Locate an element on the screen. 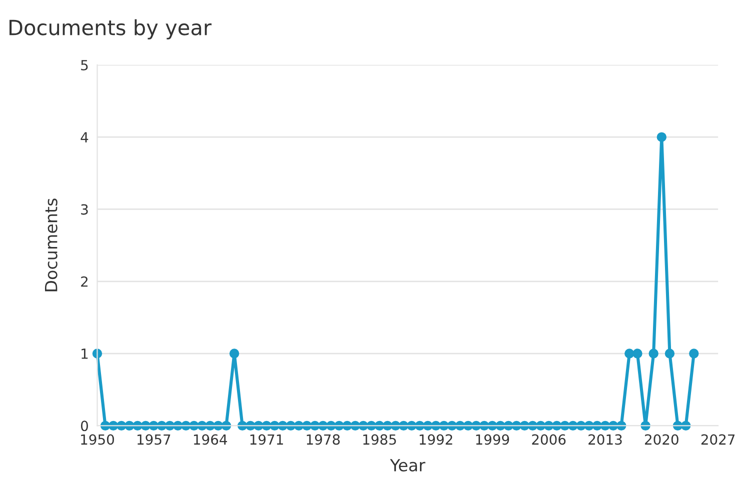 This screenshot has height=481, width=748. x-axis-title: Year is located at coordinates (408, 465).